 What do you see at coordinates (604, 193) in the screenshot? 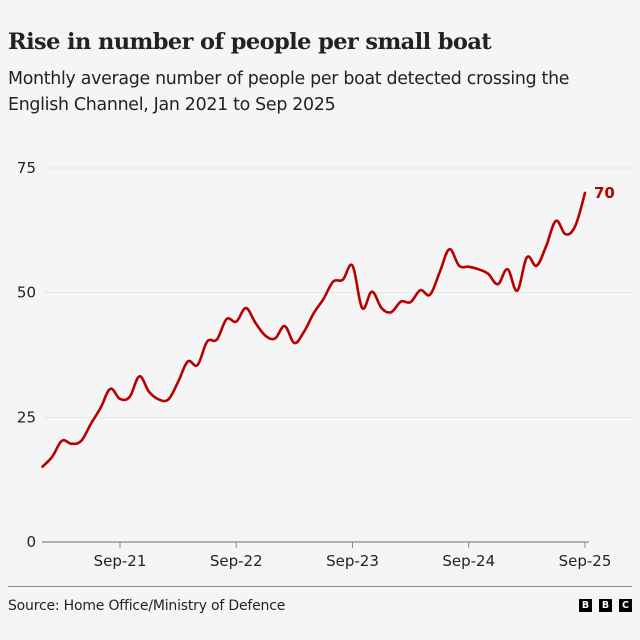
I see `end-value-label: 70` at bounding box center [604, 193].